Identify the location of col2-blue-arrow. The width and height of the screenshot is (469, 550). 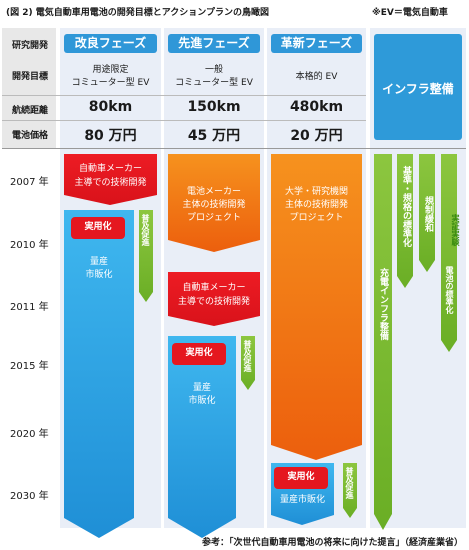
(202, 437).